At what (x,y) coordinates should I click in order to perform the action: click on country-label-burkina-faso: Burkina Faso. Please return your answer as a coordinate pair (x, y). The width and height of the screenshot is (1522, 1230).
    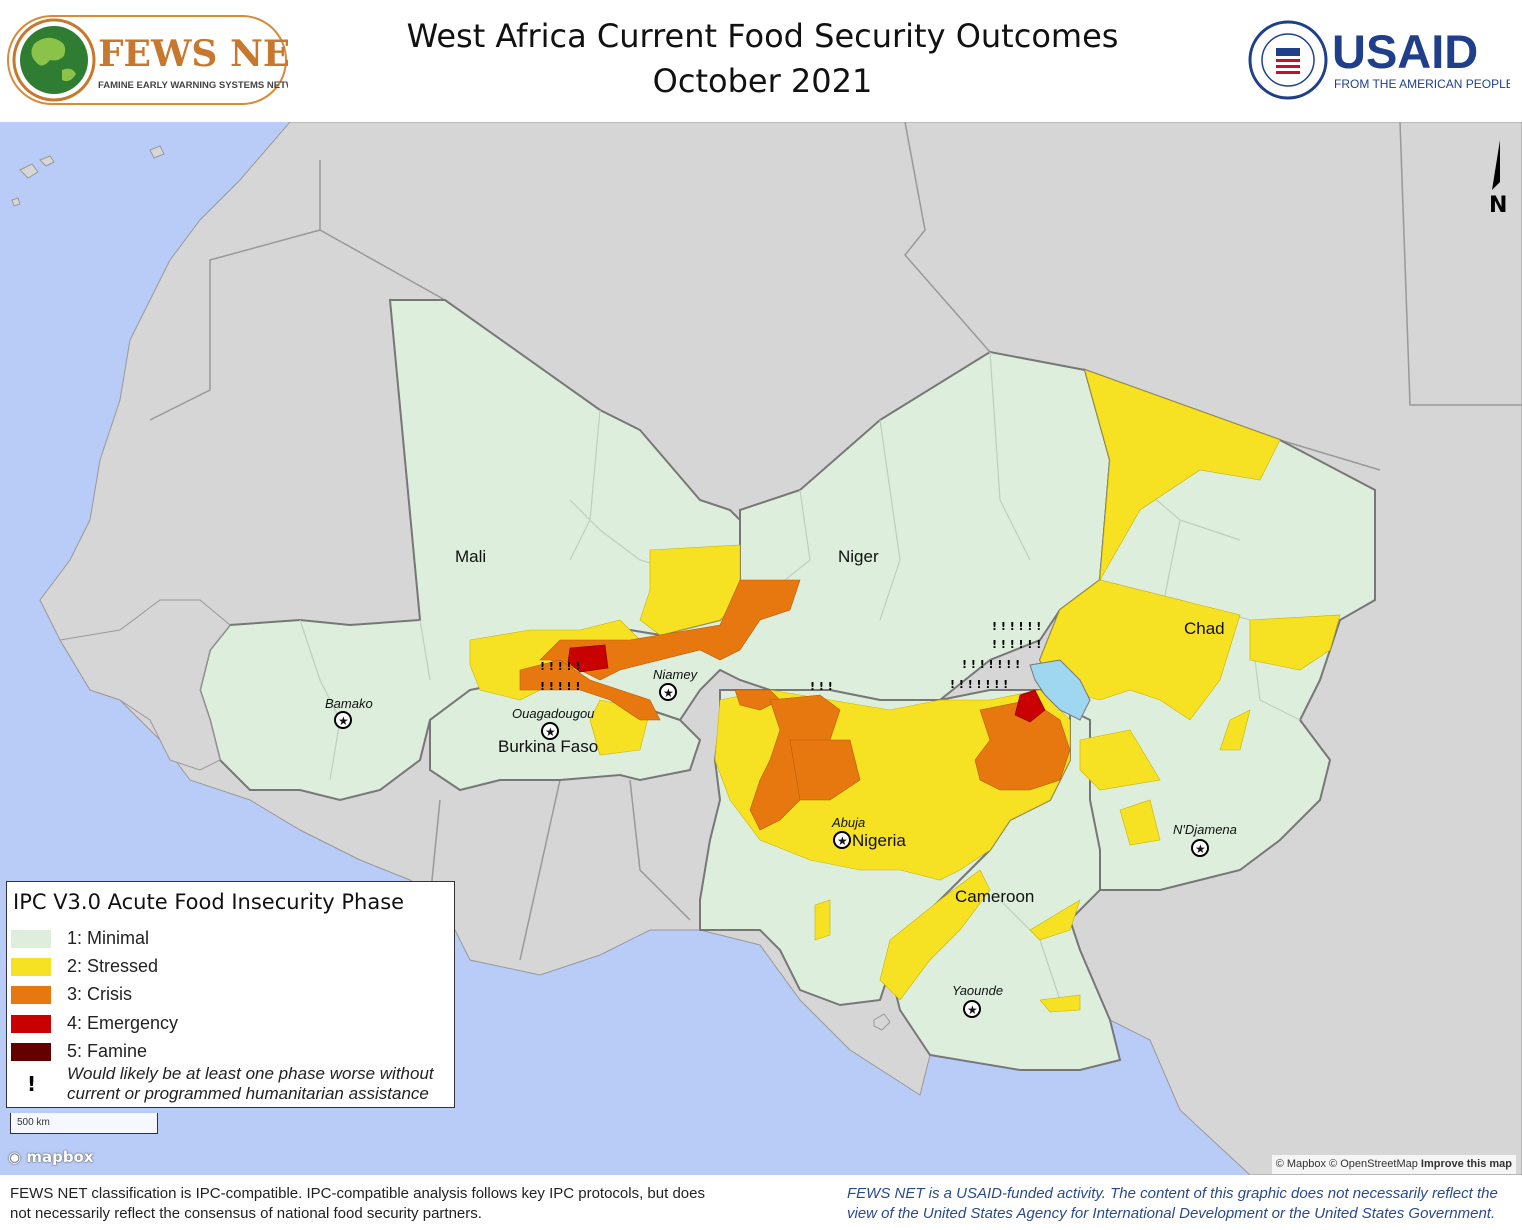
    Looking at the image, I should click on (548, 746).